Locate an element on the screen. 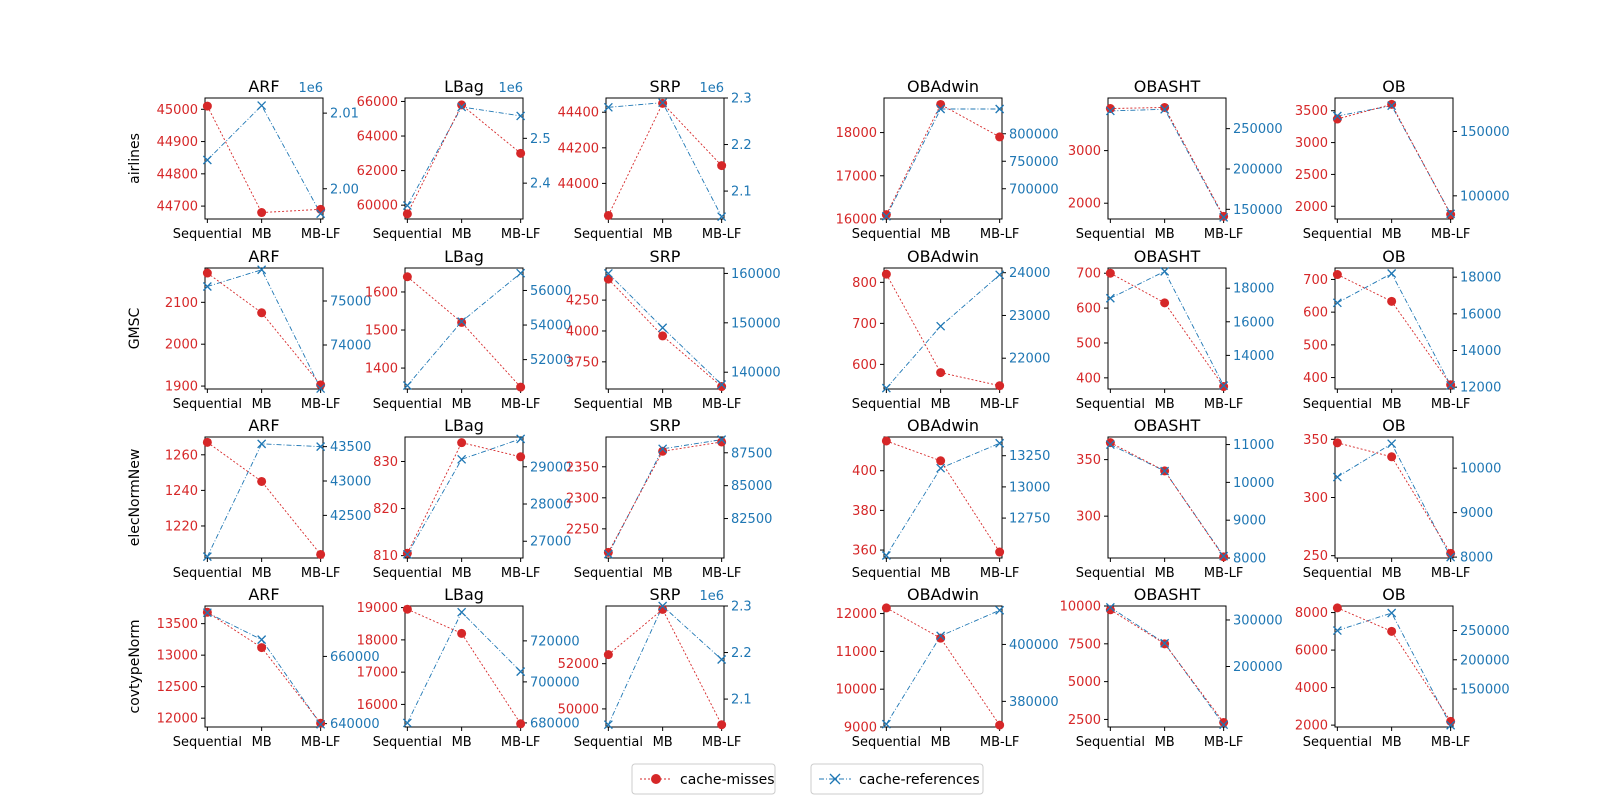 The image size is (1600, 800). left-tick-label: 17000 is located at coordinates (377, 673).